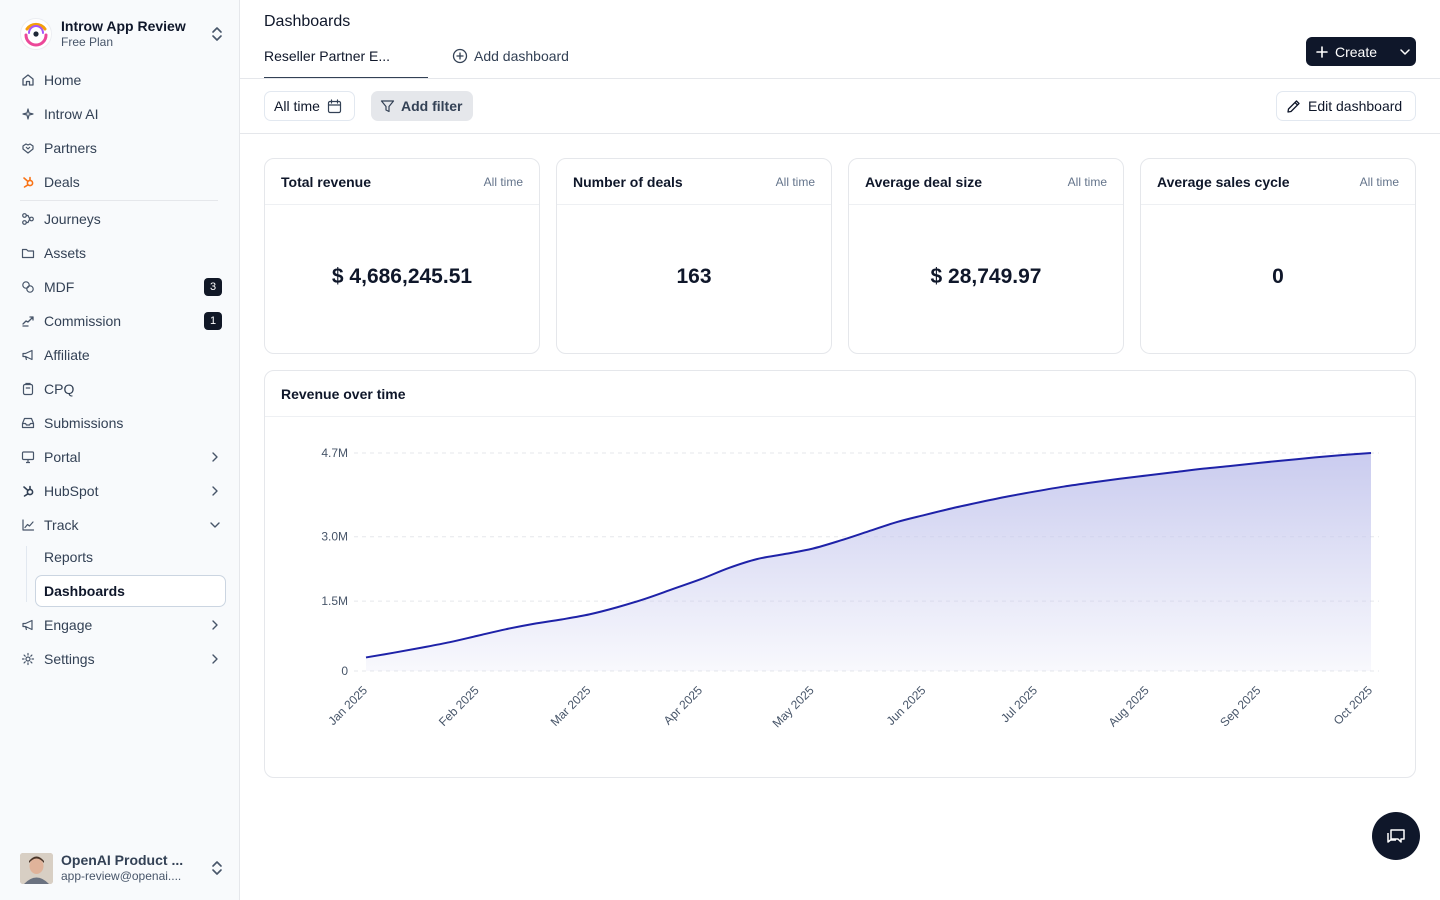  I want to click on sidebar-item-assets: Assets, so click(121, 253).